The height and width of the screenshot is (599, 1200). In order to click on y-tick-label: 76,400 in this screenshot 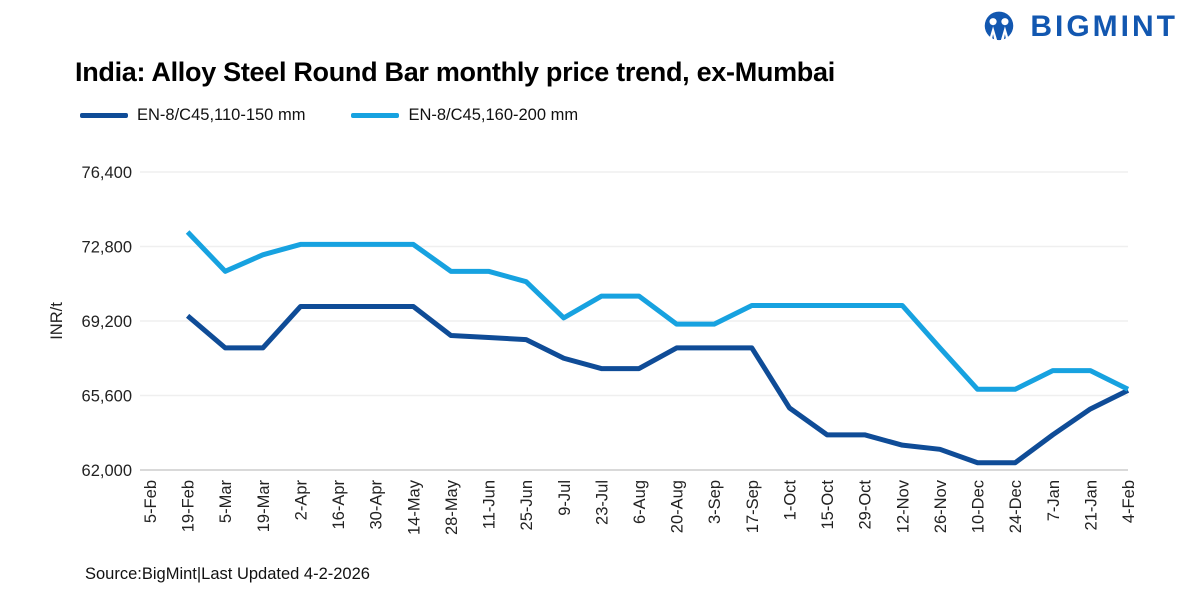, I will do `click(107, 173)`.